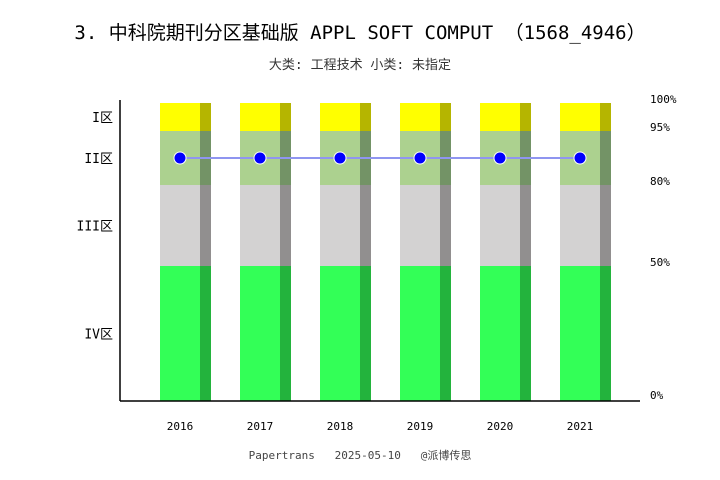 The width and height of the screenshot is (720, 480). I want to click on right-tick-label: 0%, so click(657, 395).